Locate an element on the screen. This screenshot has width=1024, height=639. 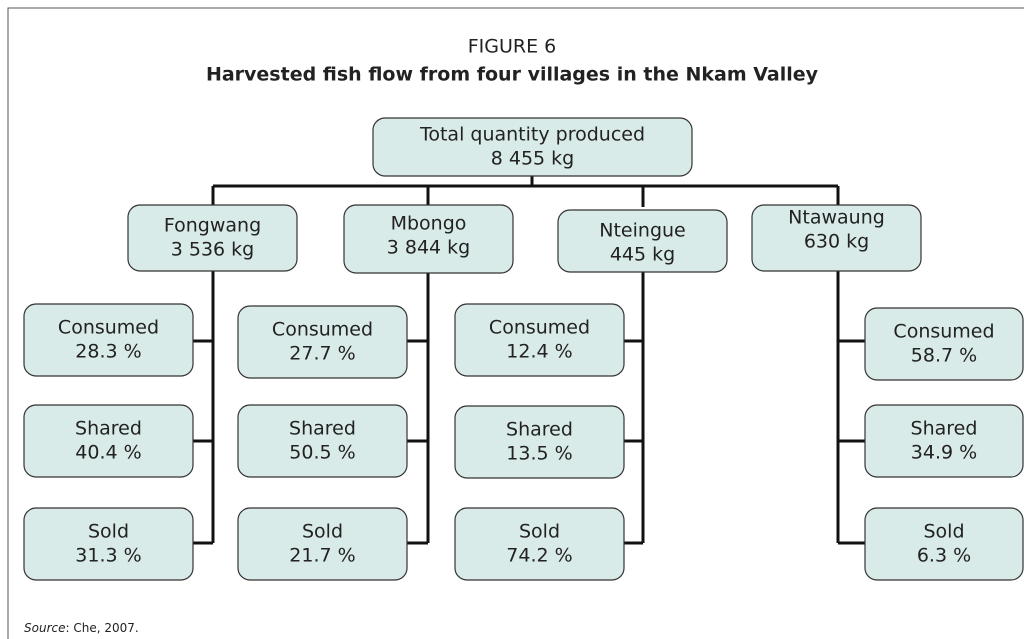
flow-box-value: 74.2 % is located at coordinates (539, 556).